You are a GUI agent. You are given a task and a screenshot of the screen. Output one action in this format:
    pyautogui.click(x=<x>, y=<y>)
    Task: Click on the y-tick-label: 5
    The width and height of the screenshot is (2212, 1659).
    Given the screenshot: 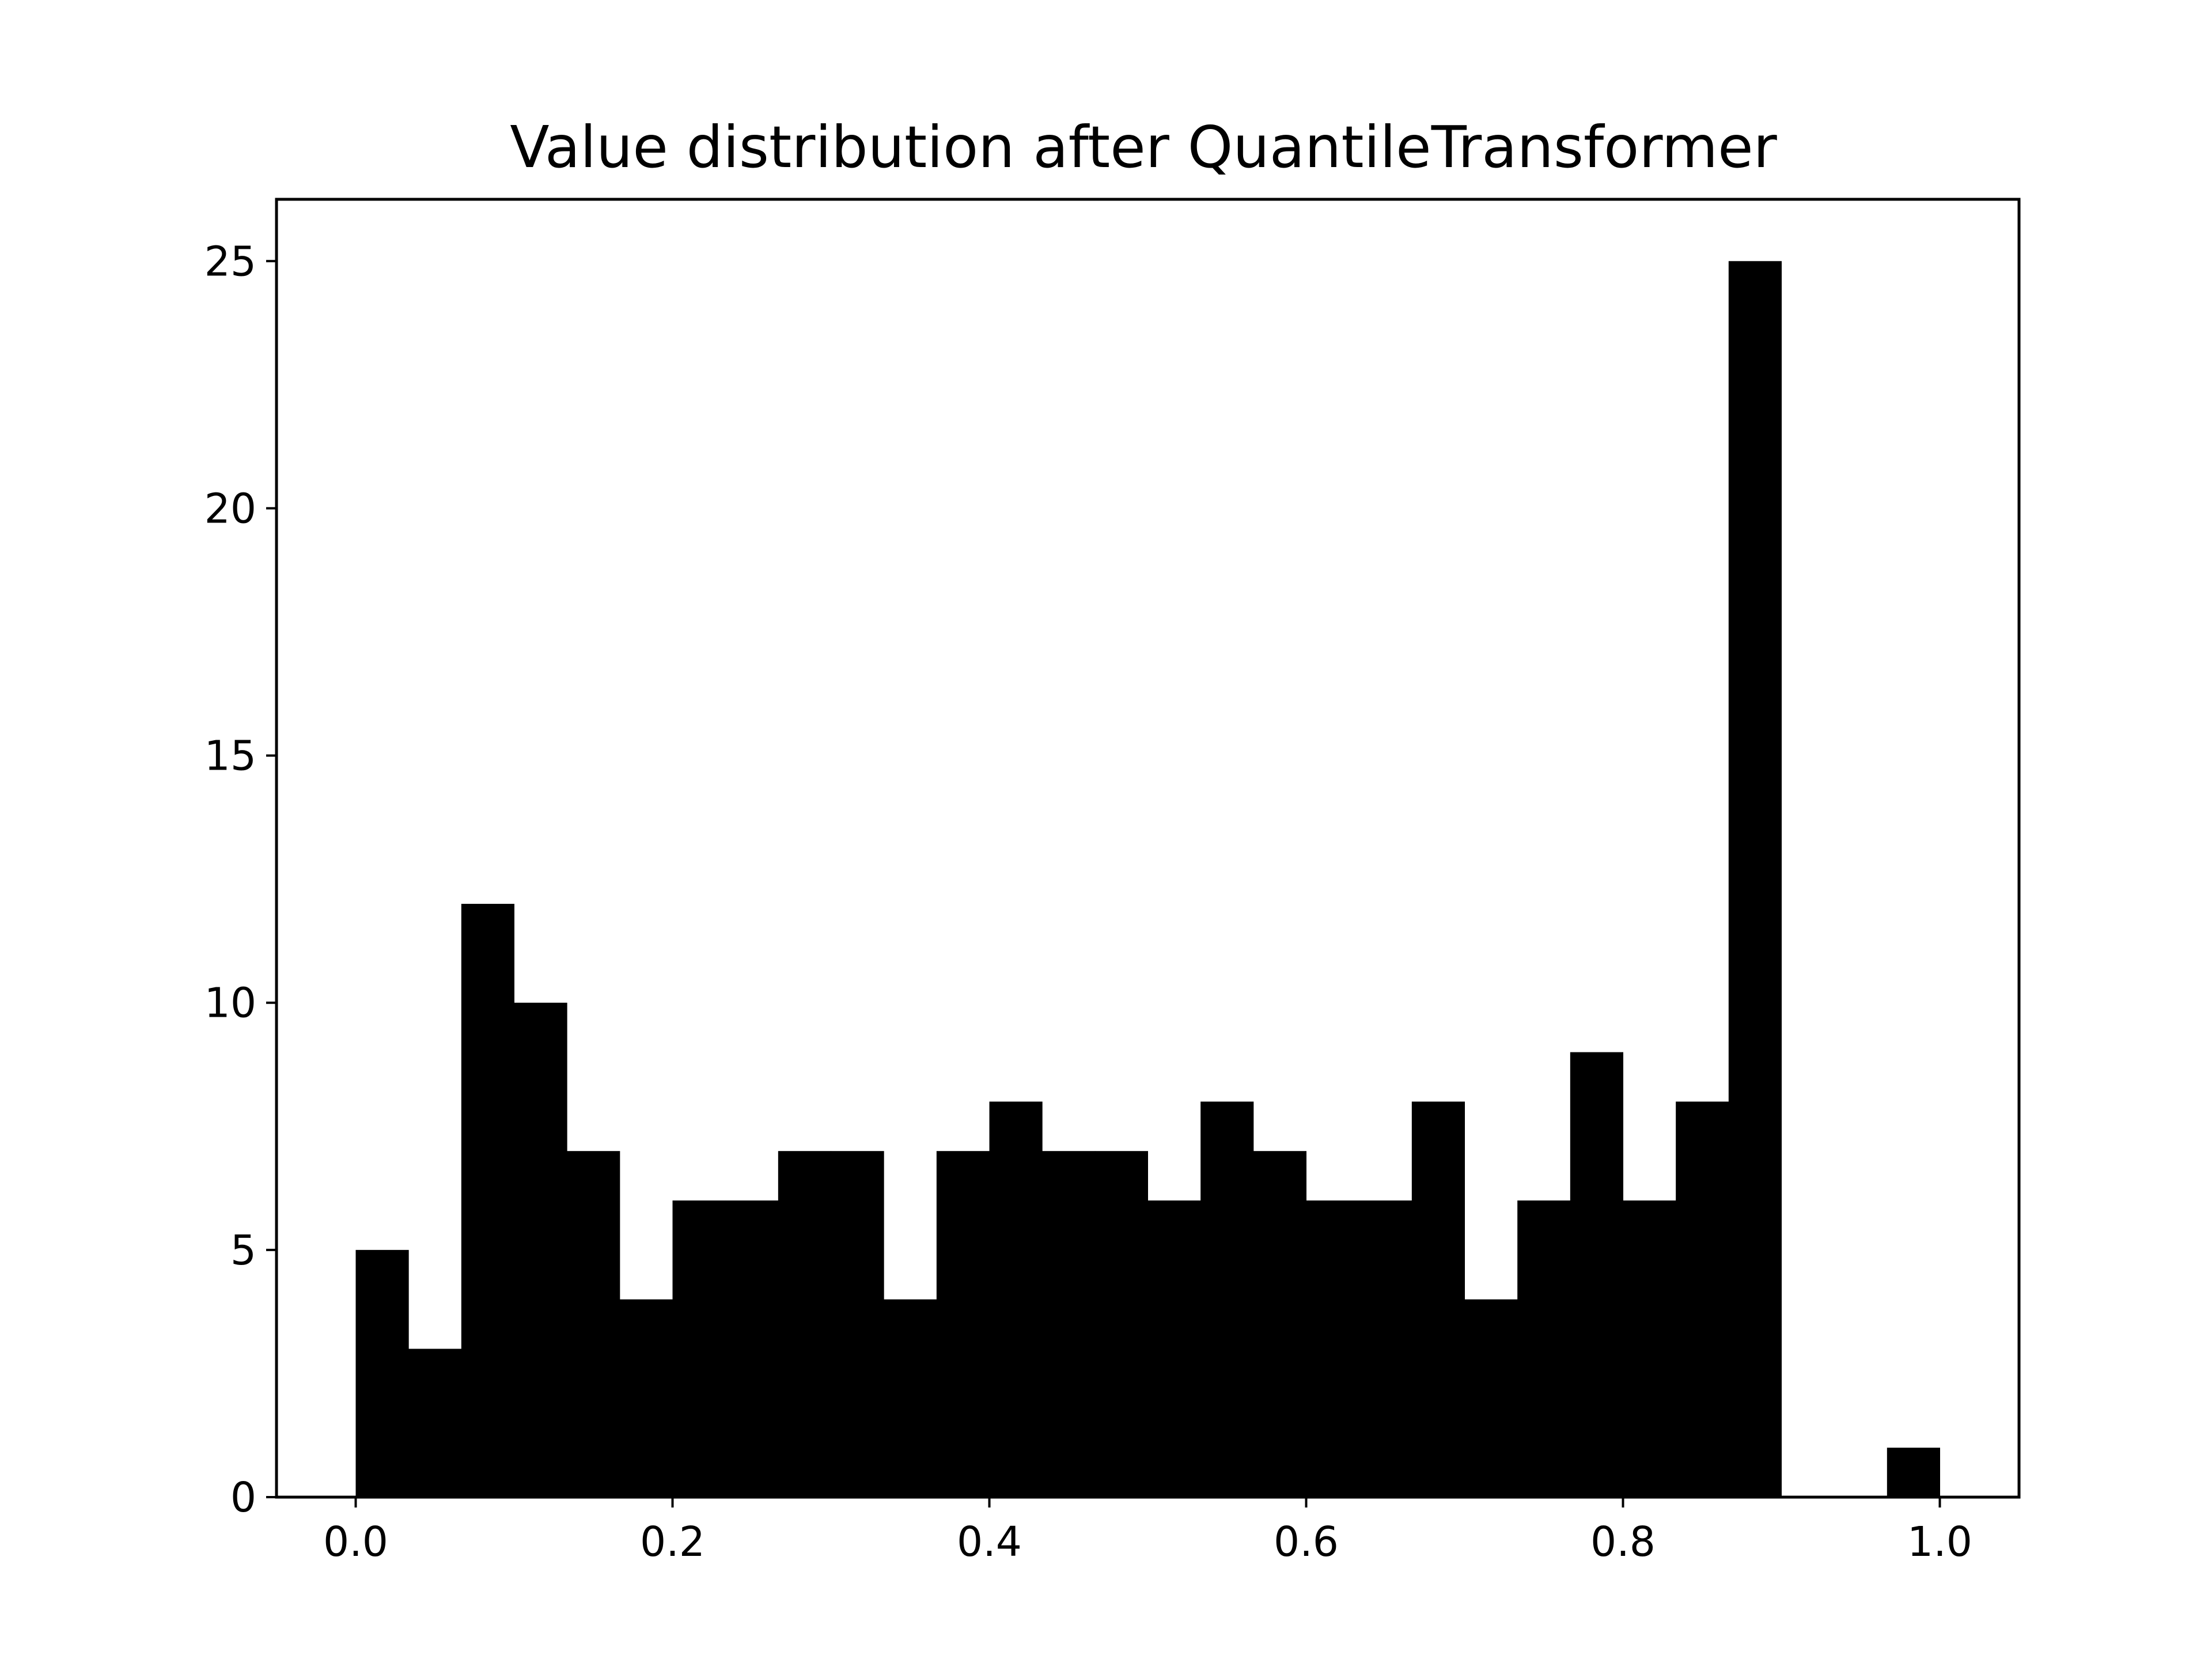 What is the action you would take?
    pyautogui.click(x=243, y=1250)
    